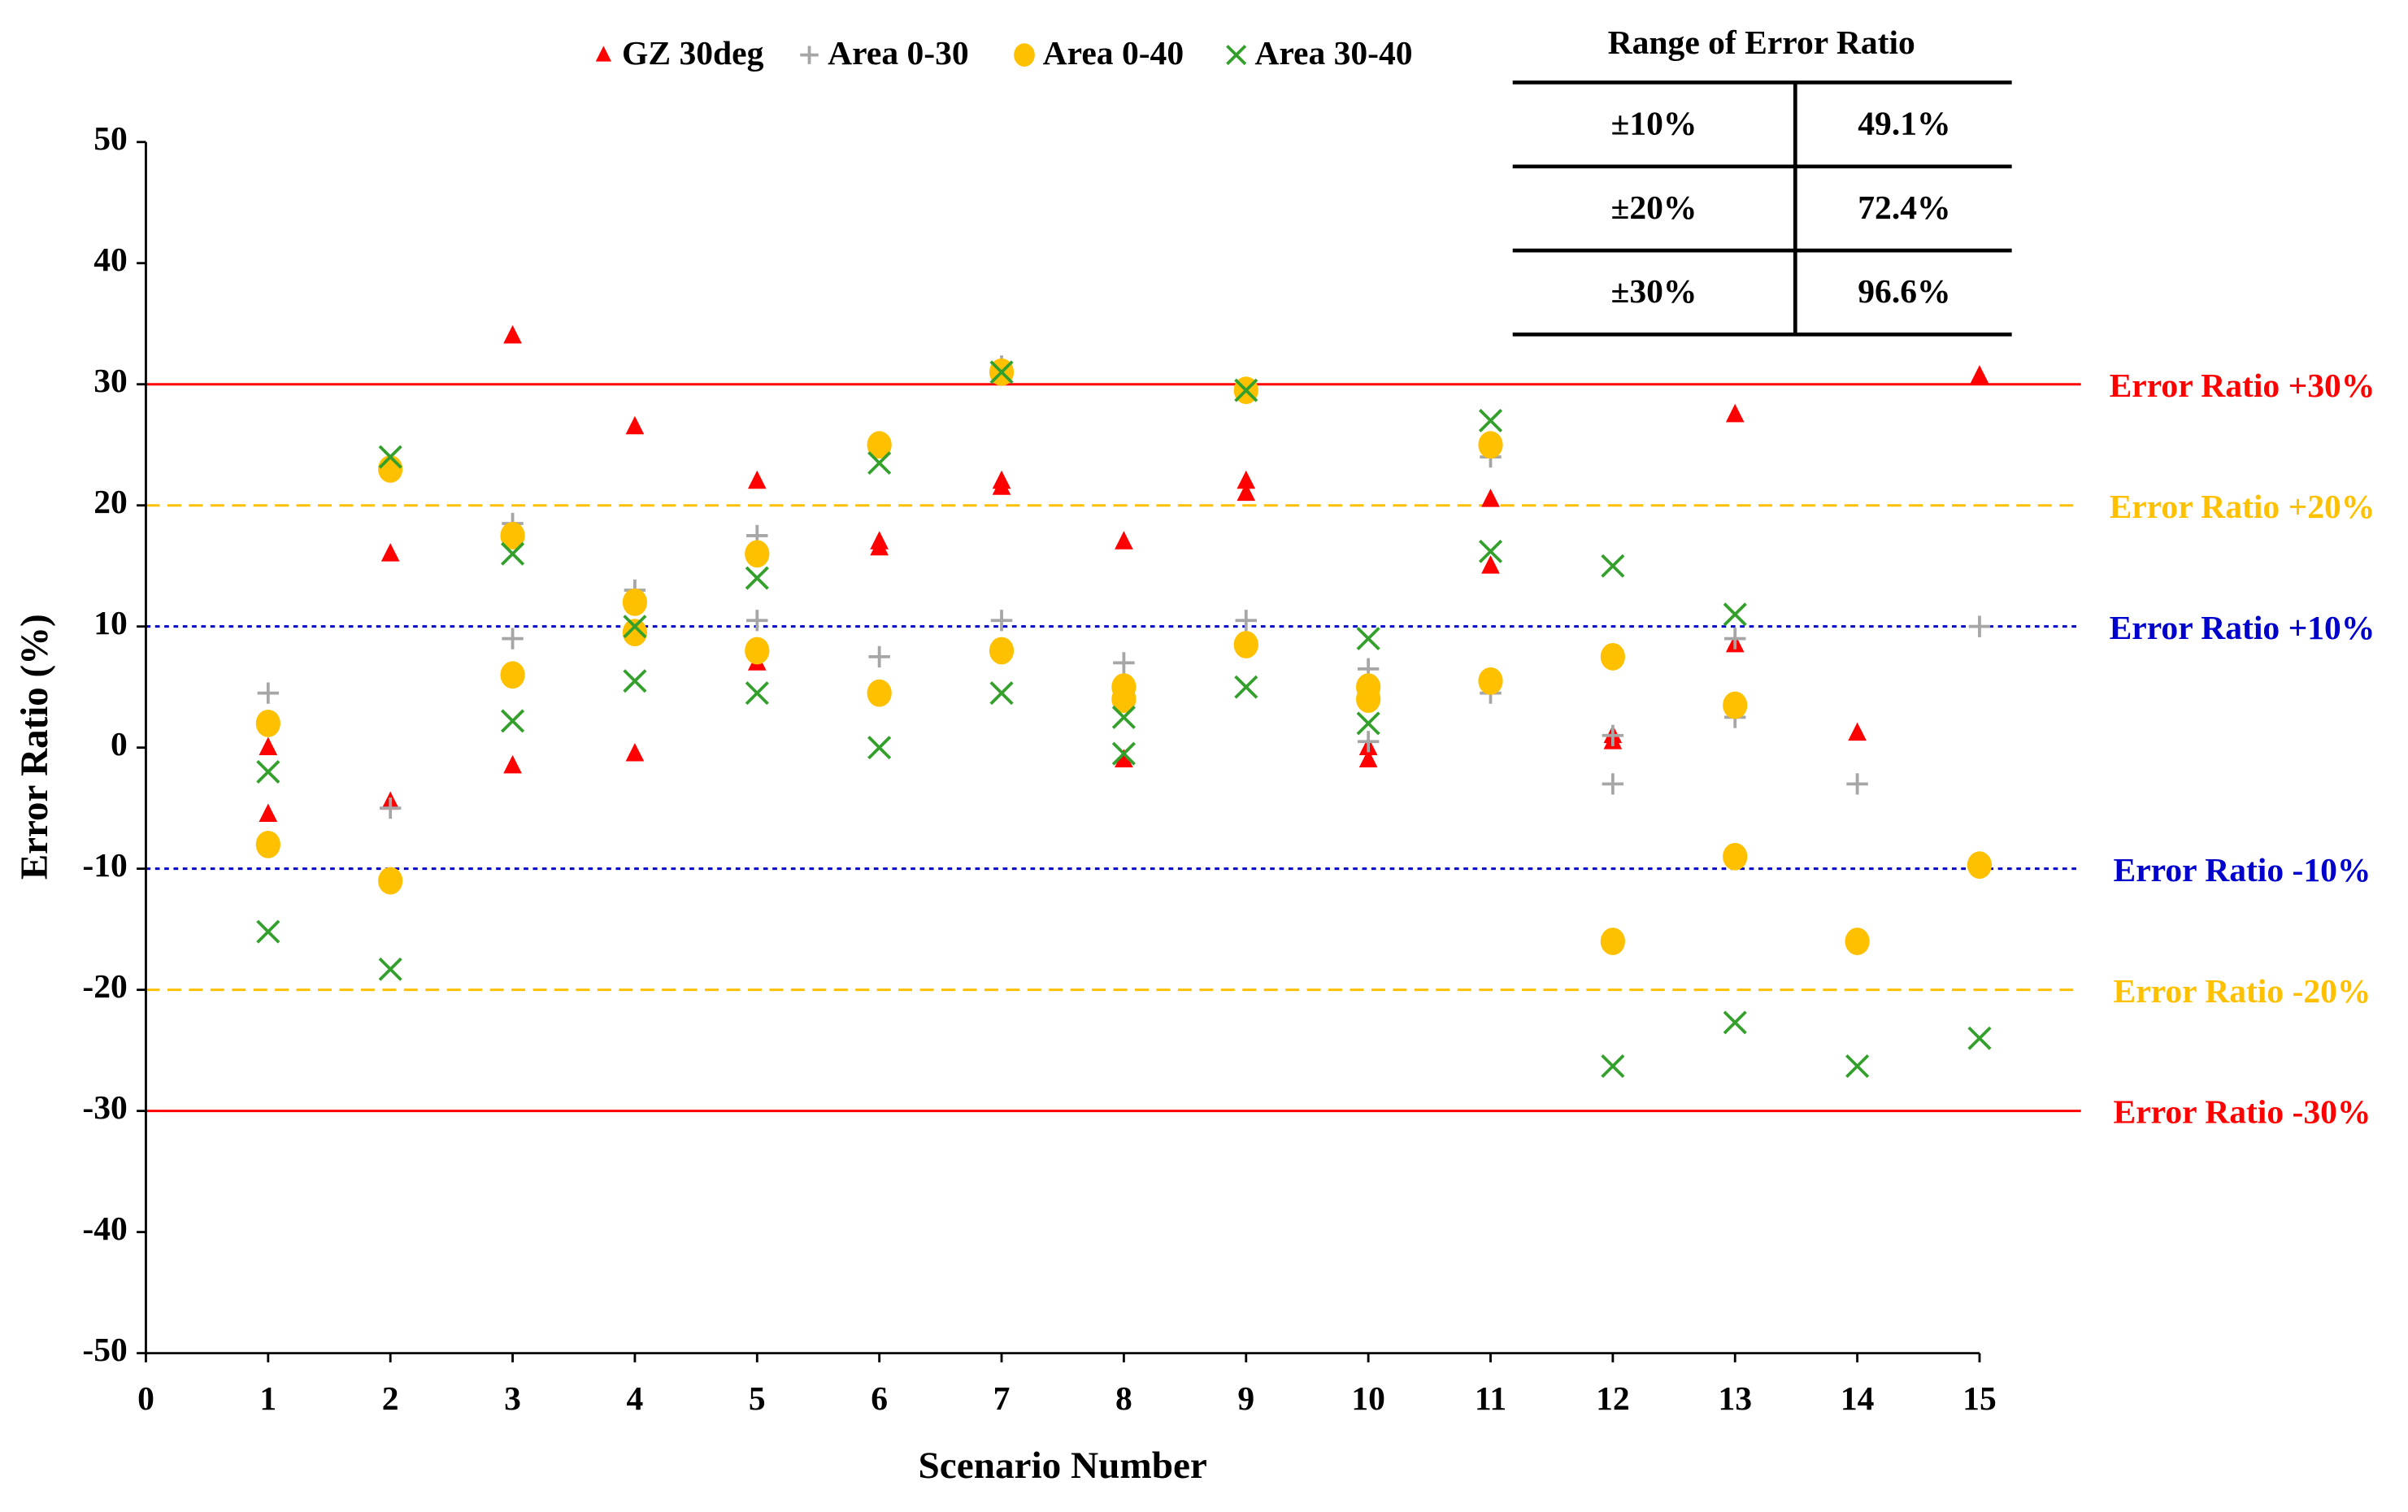 The height and width of the screenshot is (1512, 2408). I want to click on y-tick-label: 50, so click(111, 138).